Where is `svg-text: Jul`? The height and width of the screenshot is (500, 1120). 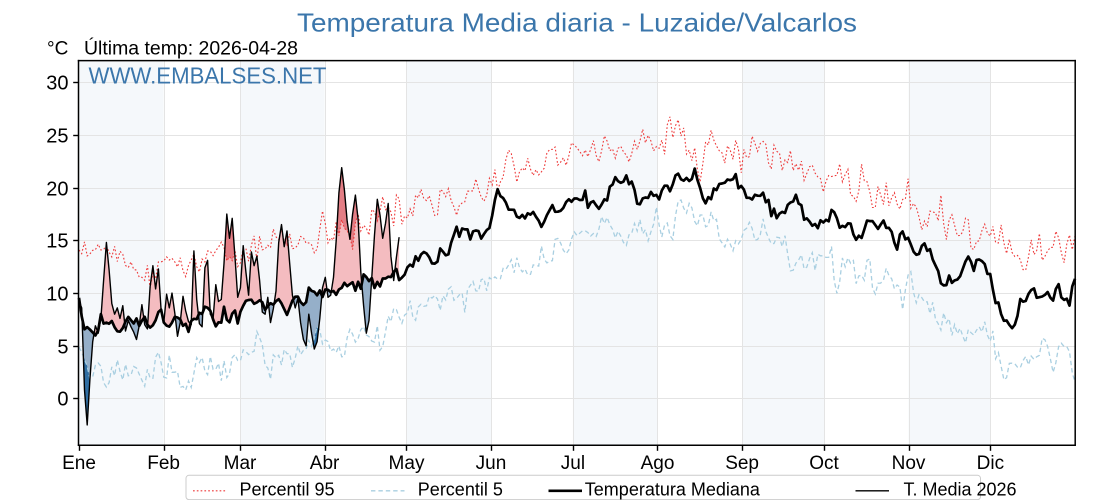
svg-text: Jul is located at coordinates (573, 463).